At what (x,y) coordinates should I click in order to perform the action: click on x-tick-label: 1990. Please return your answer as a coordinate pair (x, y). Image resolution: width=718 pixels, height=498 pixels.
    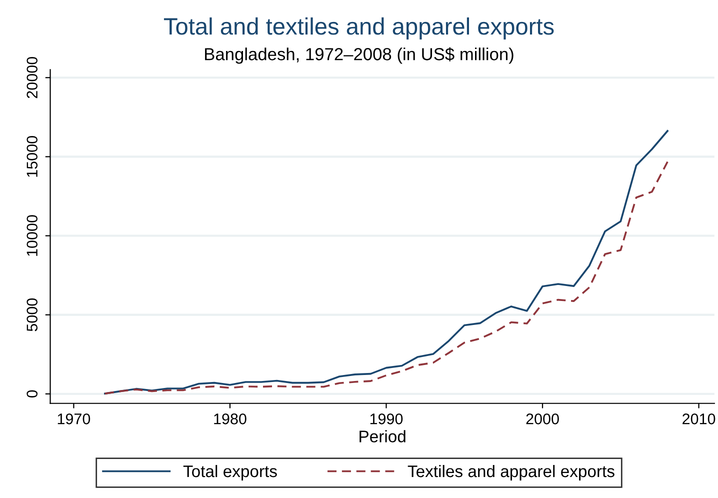
    Looking at the image, I should click on (386, 419).